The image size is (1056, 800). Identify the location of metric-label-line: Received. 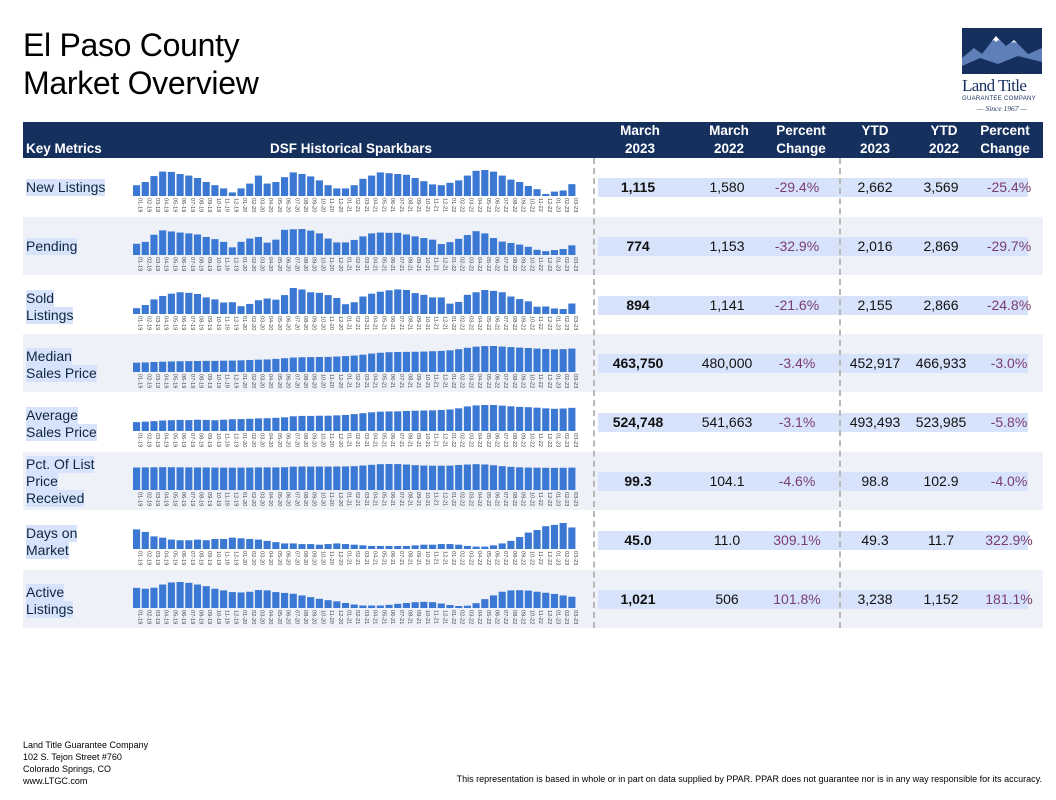
(55, 498).